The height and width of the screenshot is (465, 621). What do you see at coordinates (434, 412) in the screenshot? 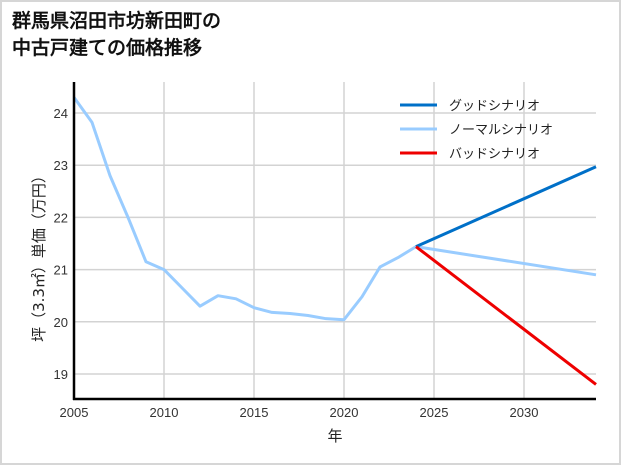
I see `x-tick-label: 2025` at bounding box center [434, 412].